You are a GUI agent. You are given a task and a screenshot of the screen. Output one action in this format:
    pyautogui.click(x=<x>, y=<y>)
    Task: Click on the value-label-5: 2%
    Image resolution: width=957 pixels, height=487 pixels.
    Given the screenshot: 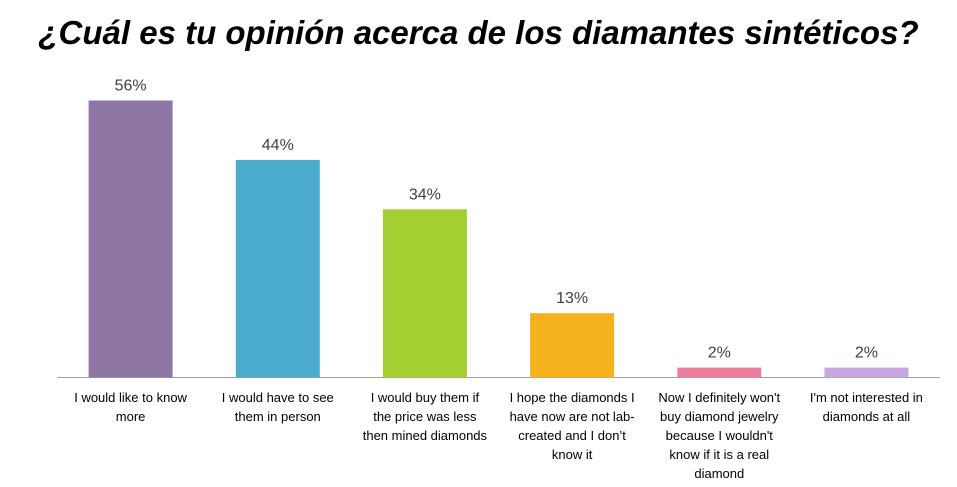 What is the action you would take?
    pyautogui.click(x=719, y=353)
    